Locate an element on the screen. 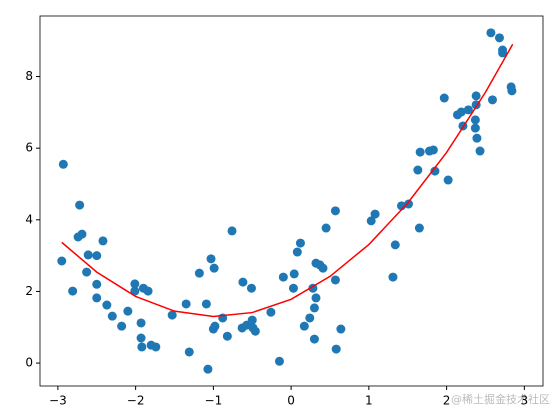 Image resolution: width=558 pixels, height=416 pixels. x-tick-label: 1 is located at coordinates (369, 401).